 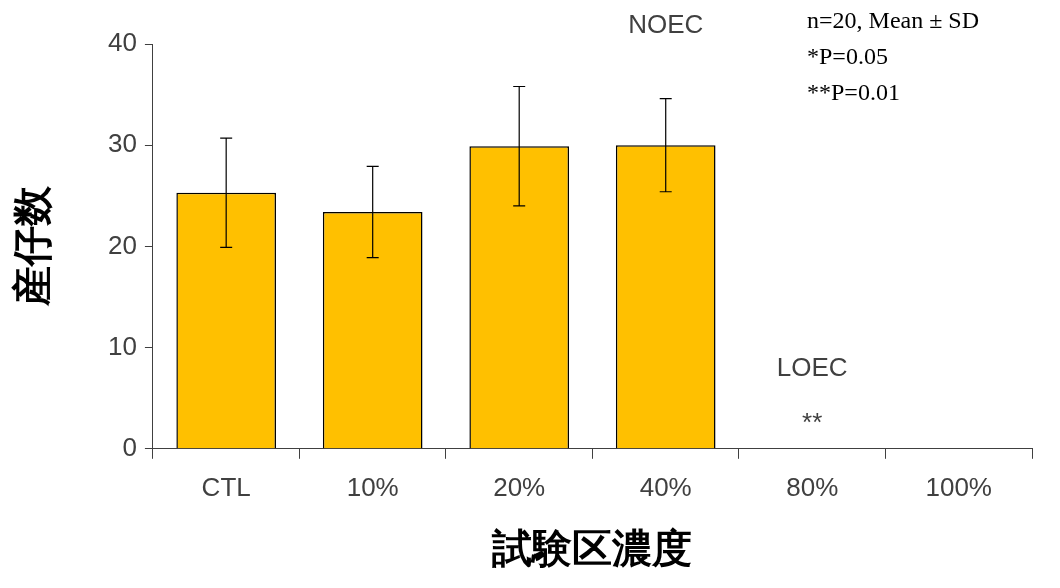 I want to click on x-tick-label: 20%, so click(x=519, y=486).